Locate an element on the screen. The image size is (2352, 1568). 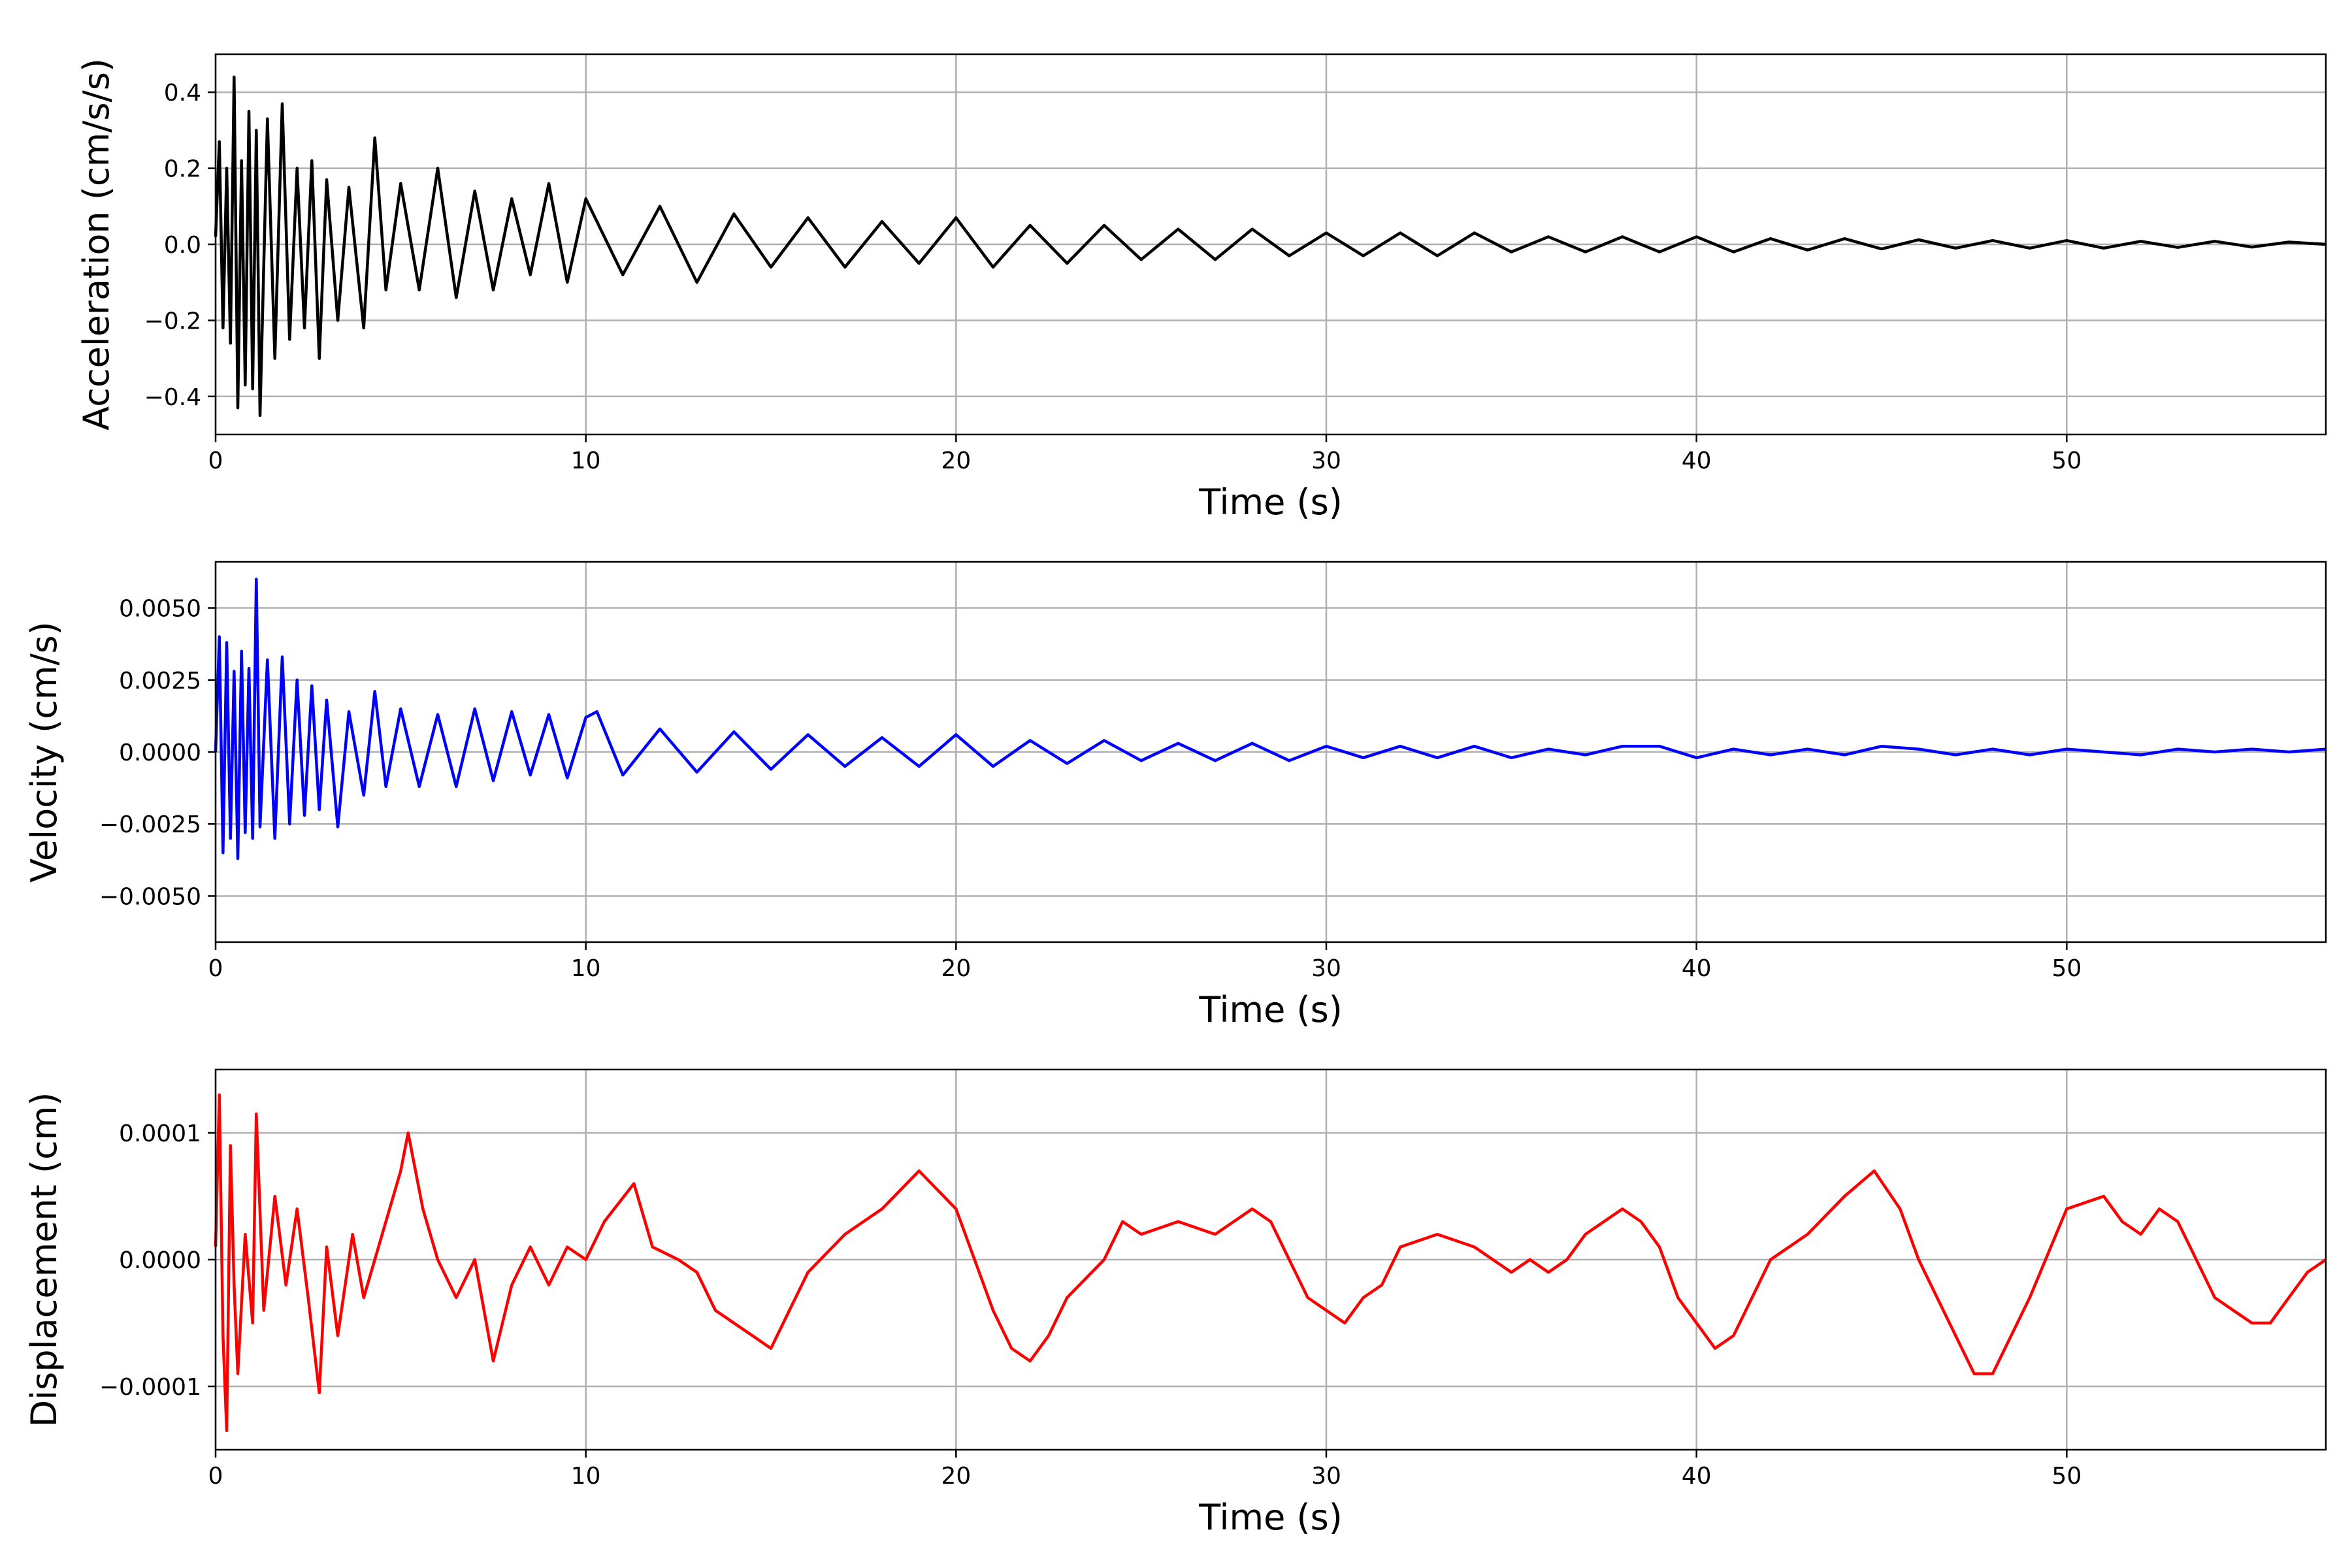
displacement-x-axis-label: Time (s) is located at coordinates (1270, 1517).